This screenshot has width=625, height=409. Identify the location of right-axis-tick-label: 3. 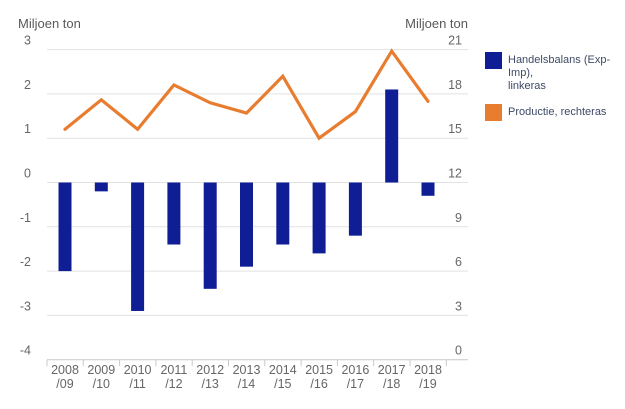
(458, 306).